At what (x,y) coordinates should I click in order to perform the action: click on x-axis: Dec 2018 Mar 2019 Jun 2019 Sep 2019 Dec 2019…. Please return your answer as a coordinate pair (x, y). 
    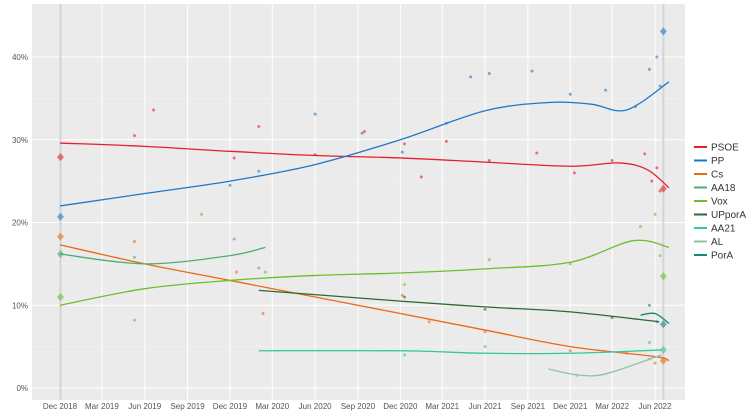
    Looking at the image, I should click on (357, 406).